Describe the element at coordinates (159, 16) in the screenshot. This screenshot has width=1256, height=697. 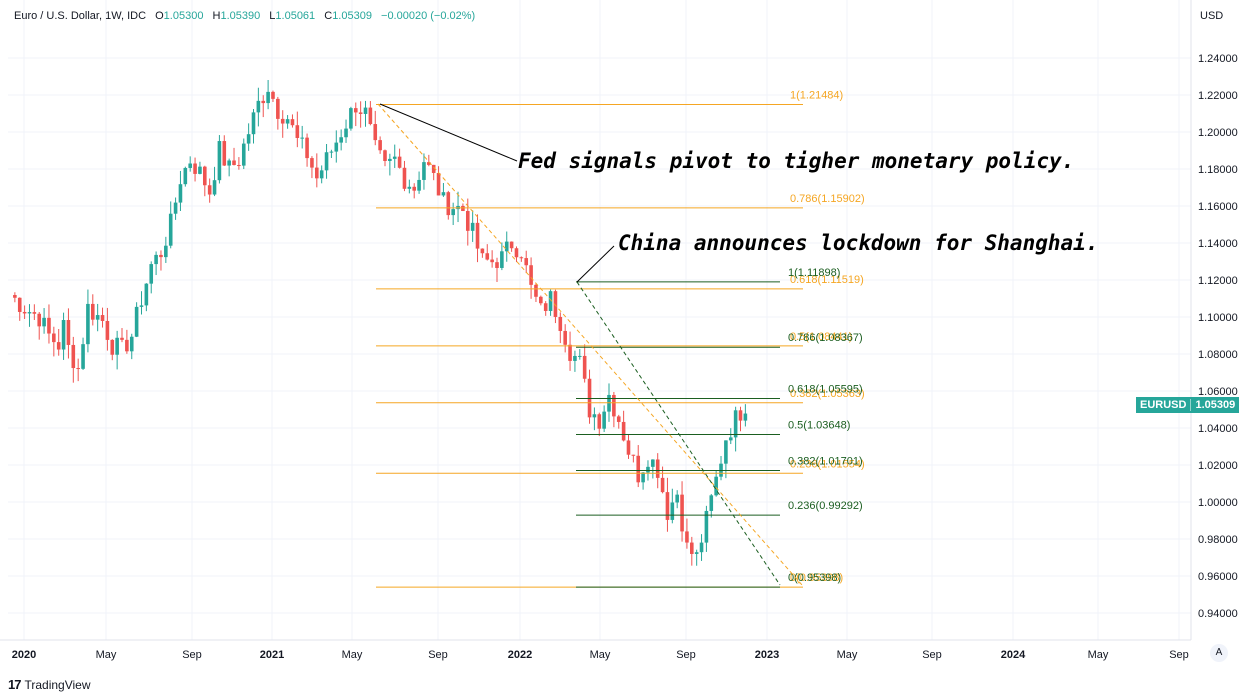
I see `open-label: O` at that location.